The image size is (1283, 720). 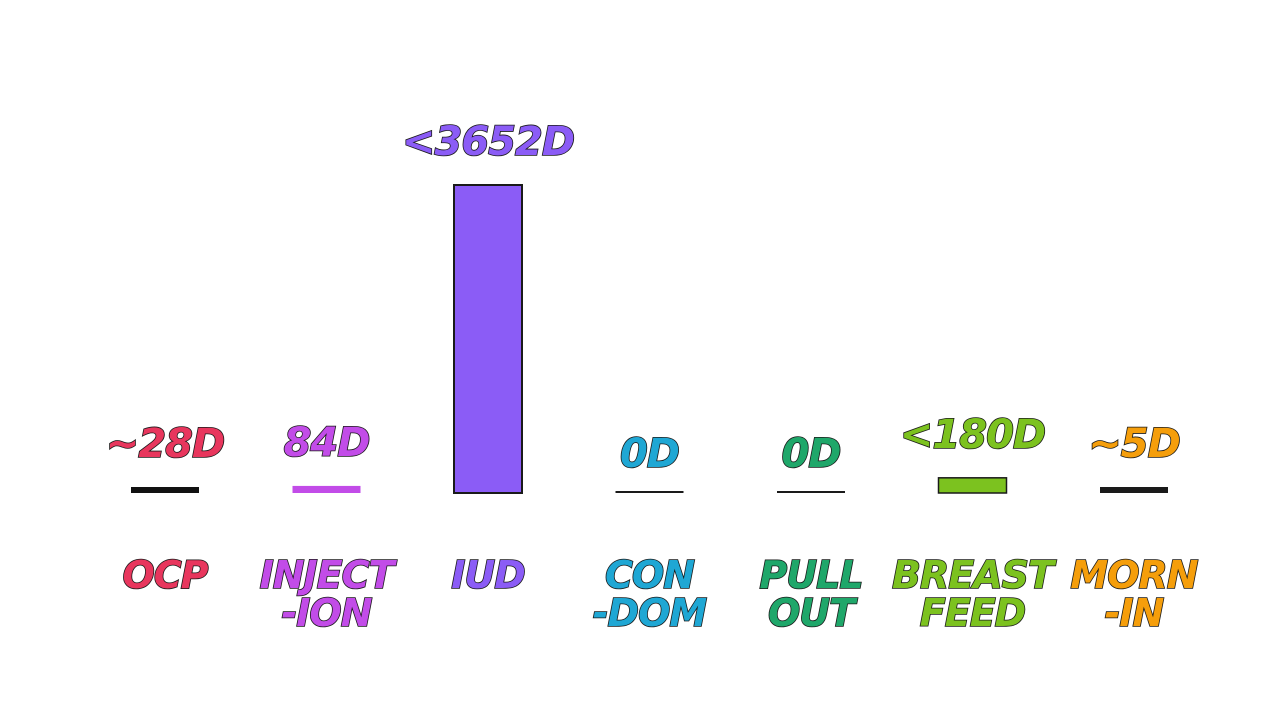 What do you see at coordinates (974, 575) in the screenshot?
I see `category-label: BREAST` at bounding box center [974, 575].